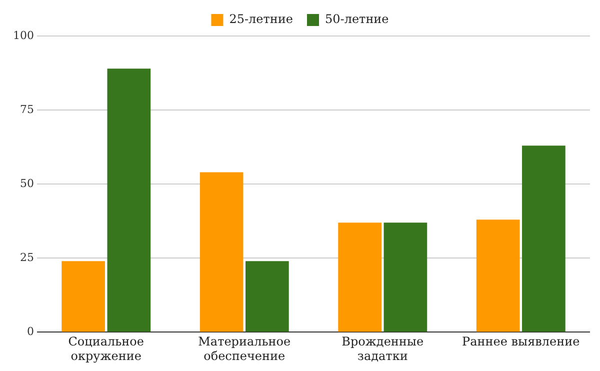 The width and height of the screenshot is (600, 371). I want to click on y-tick-label: 100, so click(23, 35).